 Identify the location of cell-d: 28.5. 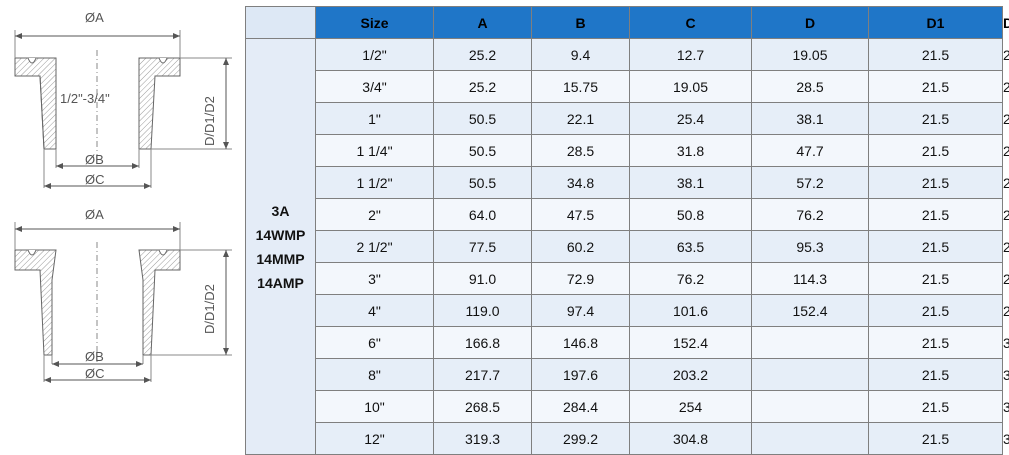
(810, 86).